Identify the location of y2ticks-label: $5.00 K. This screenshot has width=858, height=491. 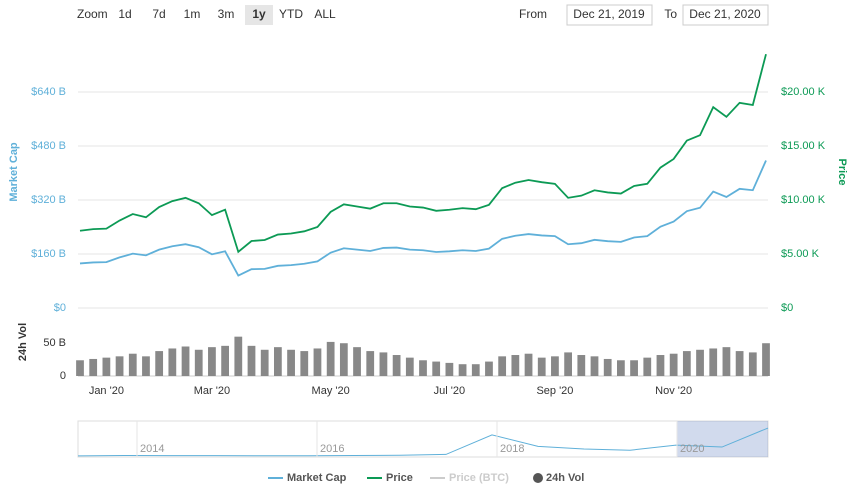
(800, 254).